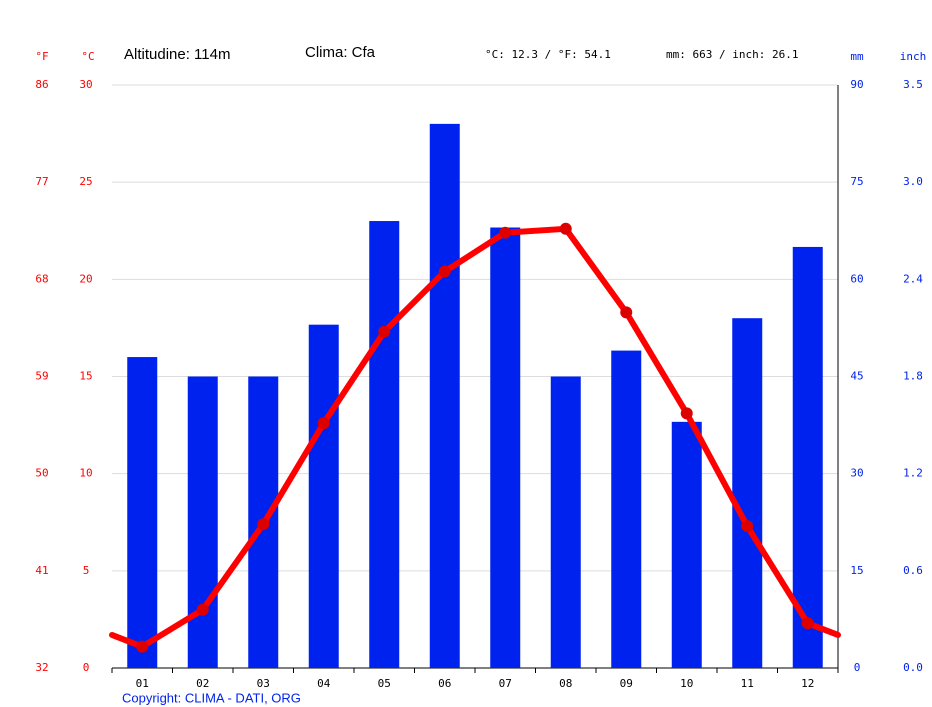  What do you see at coordinates (626, 683) in the screenshot?
I see `x-tick-label: 09` at bounding box center [626, 683].